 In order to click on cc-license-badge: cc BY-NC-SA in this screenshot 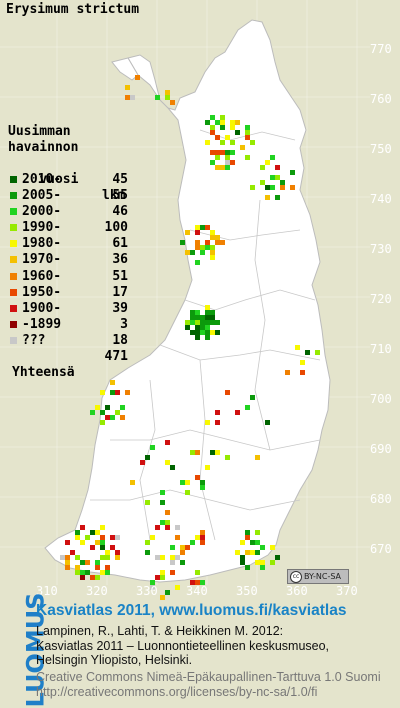, I will do `click(318, 576)`.